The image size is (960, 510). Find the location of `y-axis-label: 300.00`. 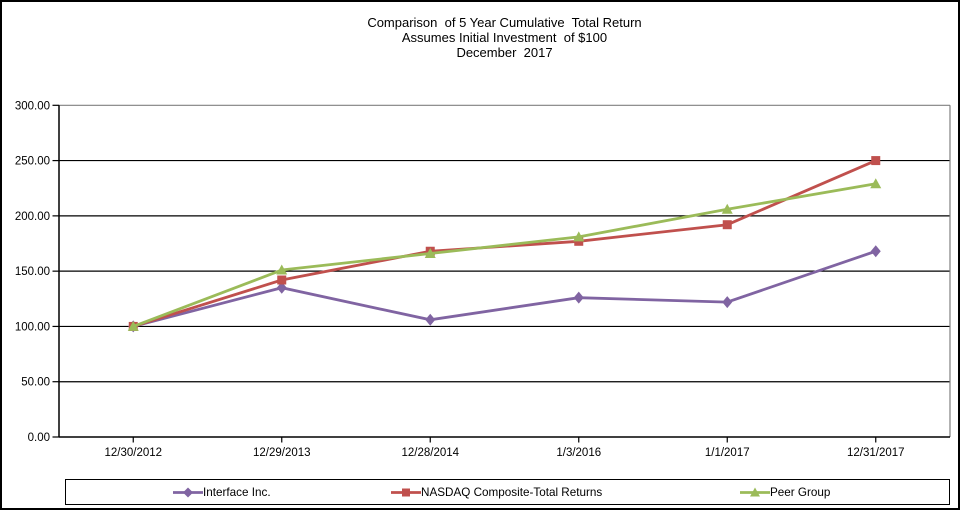

y-axis-label: 300.00 is located at coordinates (32, 106).